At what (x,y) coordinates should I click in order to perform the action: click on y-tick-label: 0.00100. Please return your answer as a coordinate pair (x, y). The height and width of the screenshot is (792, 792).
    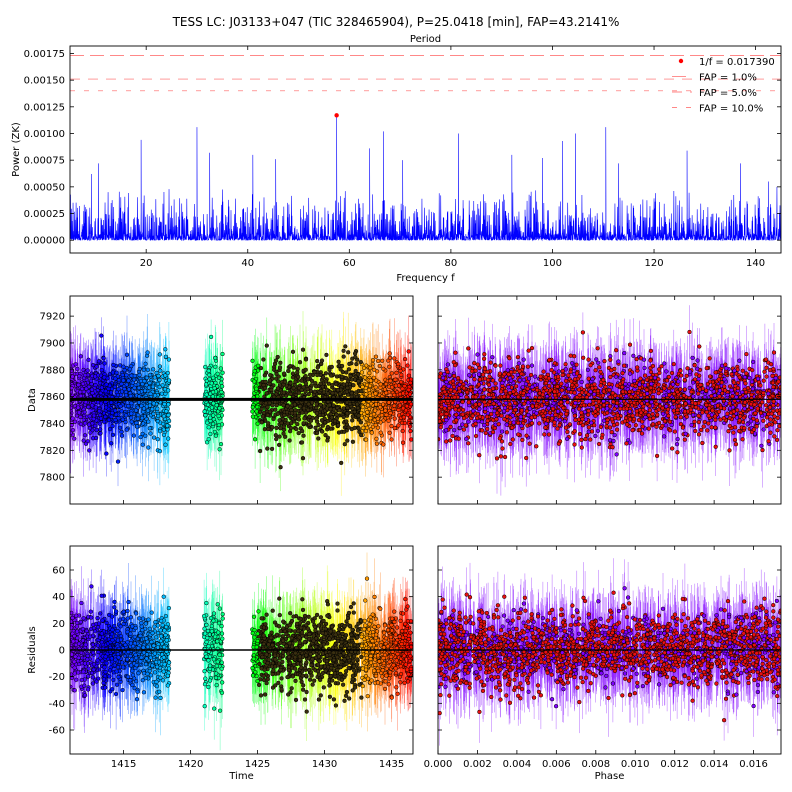
    Looking at the image, I should click on (44, 134).